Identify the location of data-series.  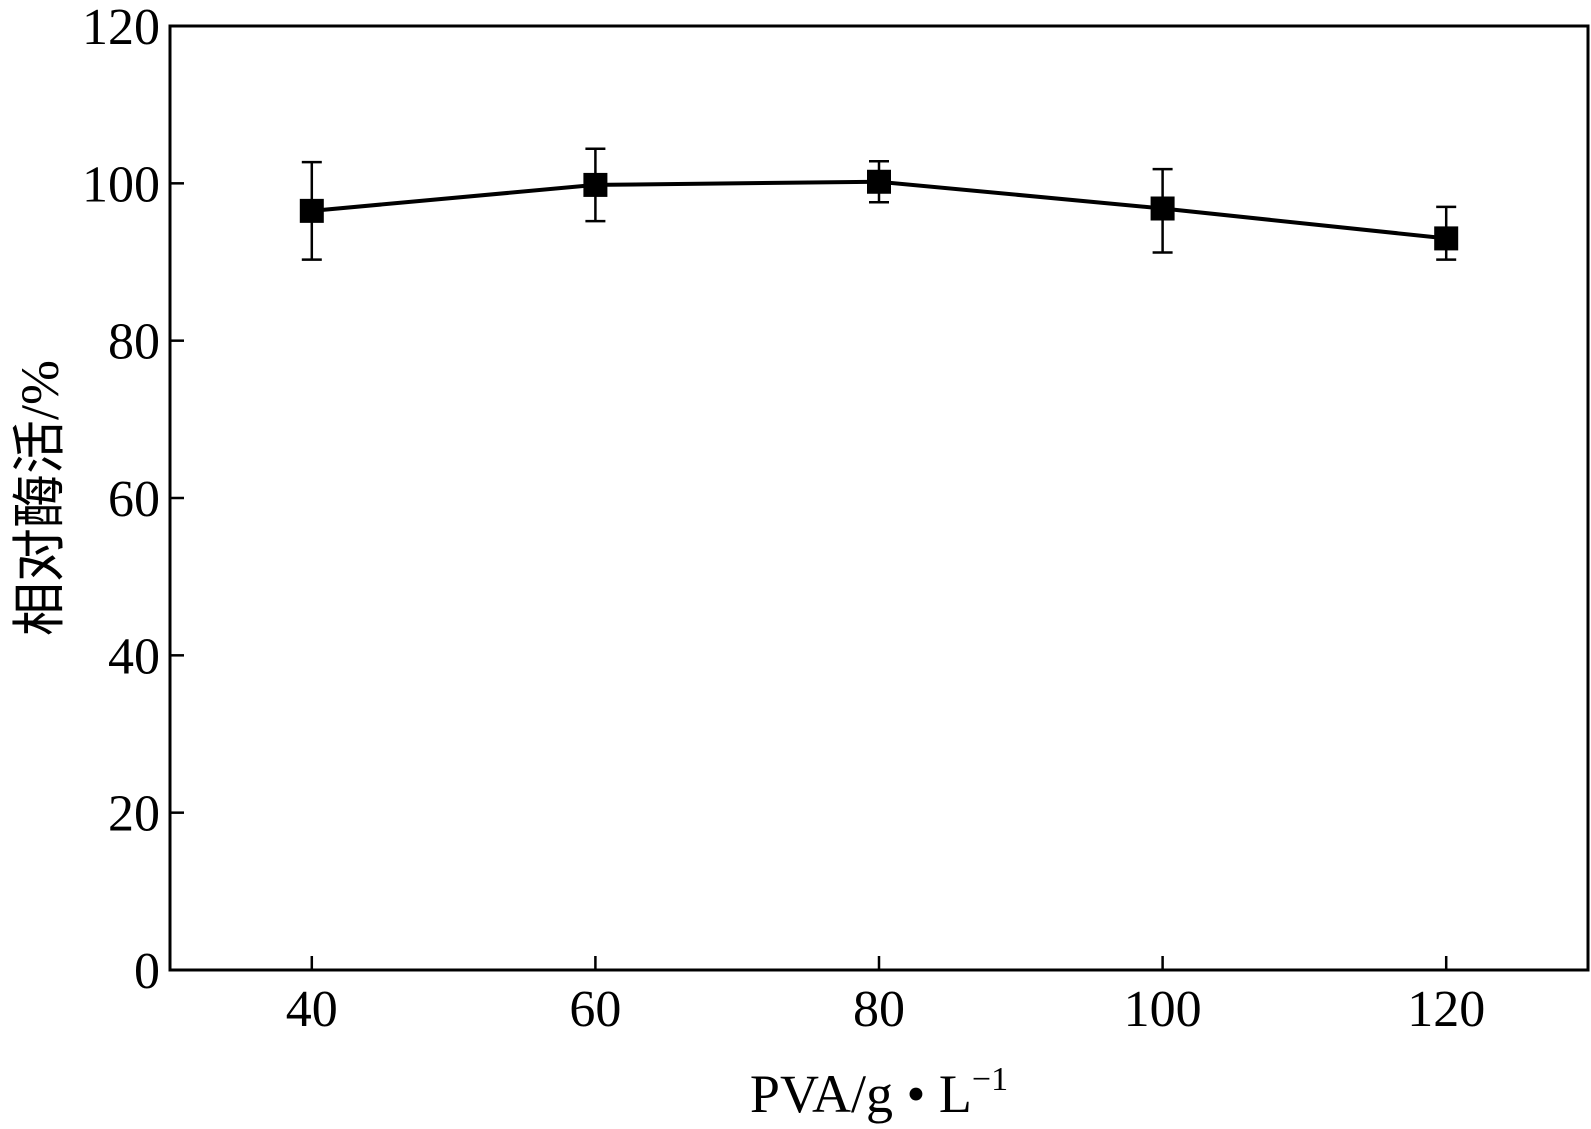
(879, 204).